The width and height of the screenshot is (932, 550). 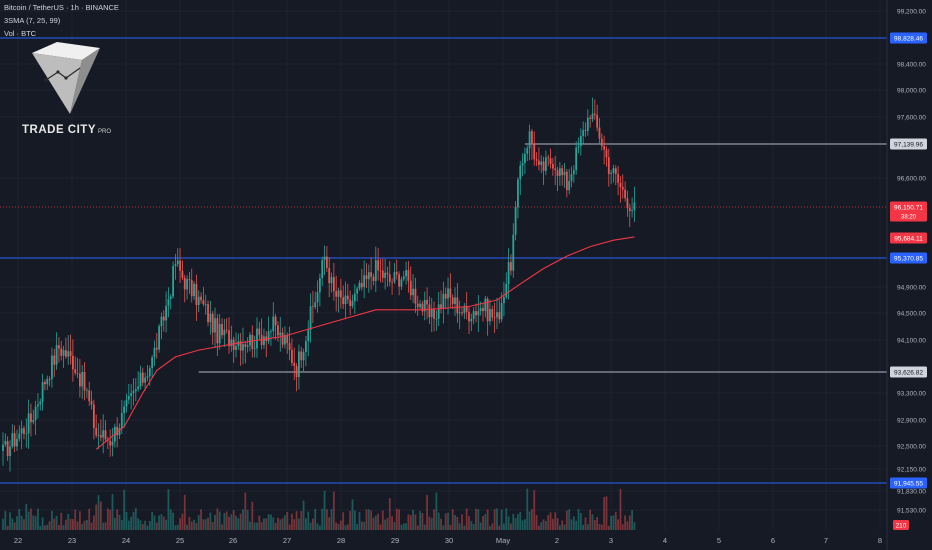 What do you see at coordinates (287, 540) in the screenshot?
I see `time-tick-label: 27` at bounding box center [287, 540].